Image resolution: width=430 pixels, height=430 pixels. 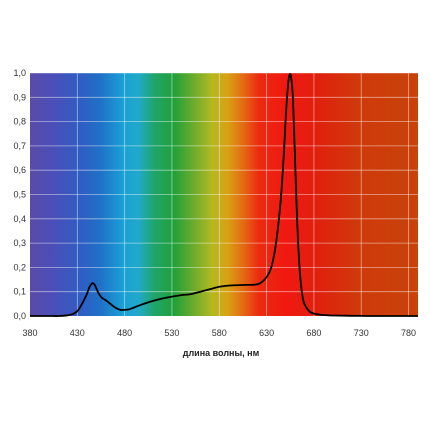 I want to click on y-tick-label: 0,5, so click(x=19, y=195).